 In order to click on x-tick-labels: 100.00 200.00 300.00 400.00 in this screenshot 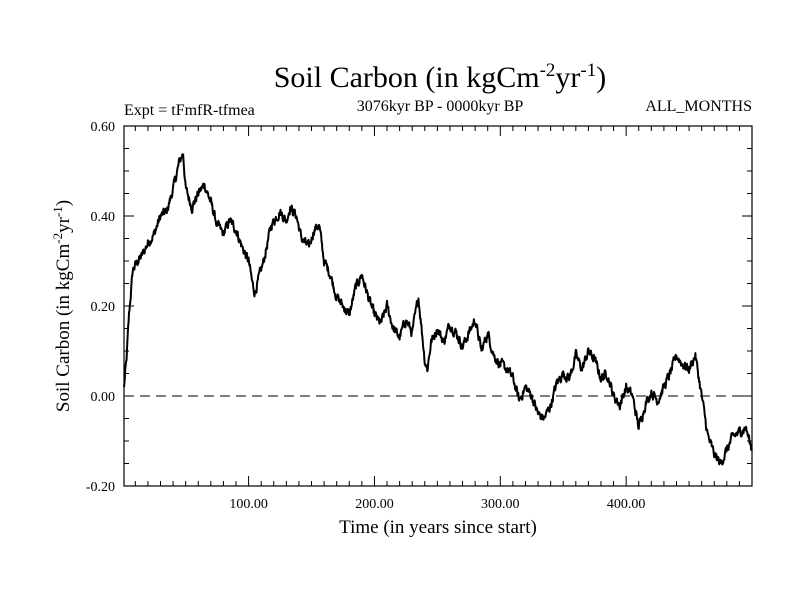, I will do `click(437, 504)`.